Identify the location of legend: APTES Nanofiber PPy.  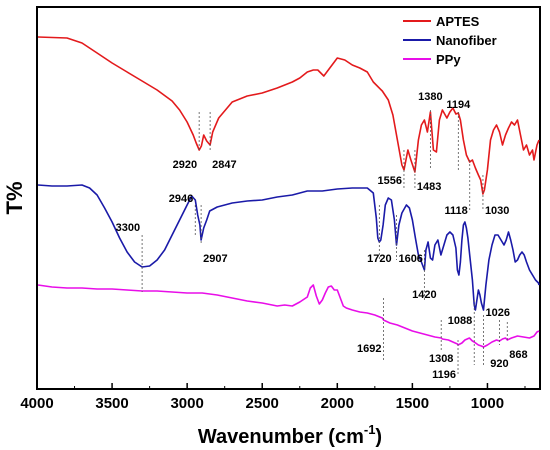
(450, 40).